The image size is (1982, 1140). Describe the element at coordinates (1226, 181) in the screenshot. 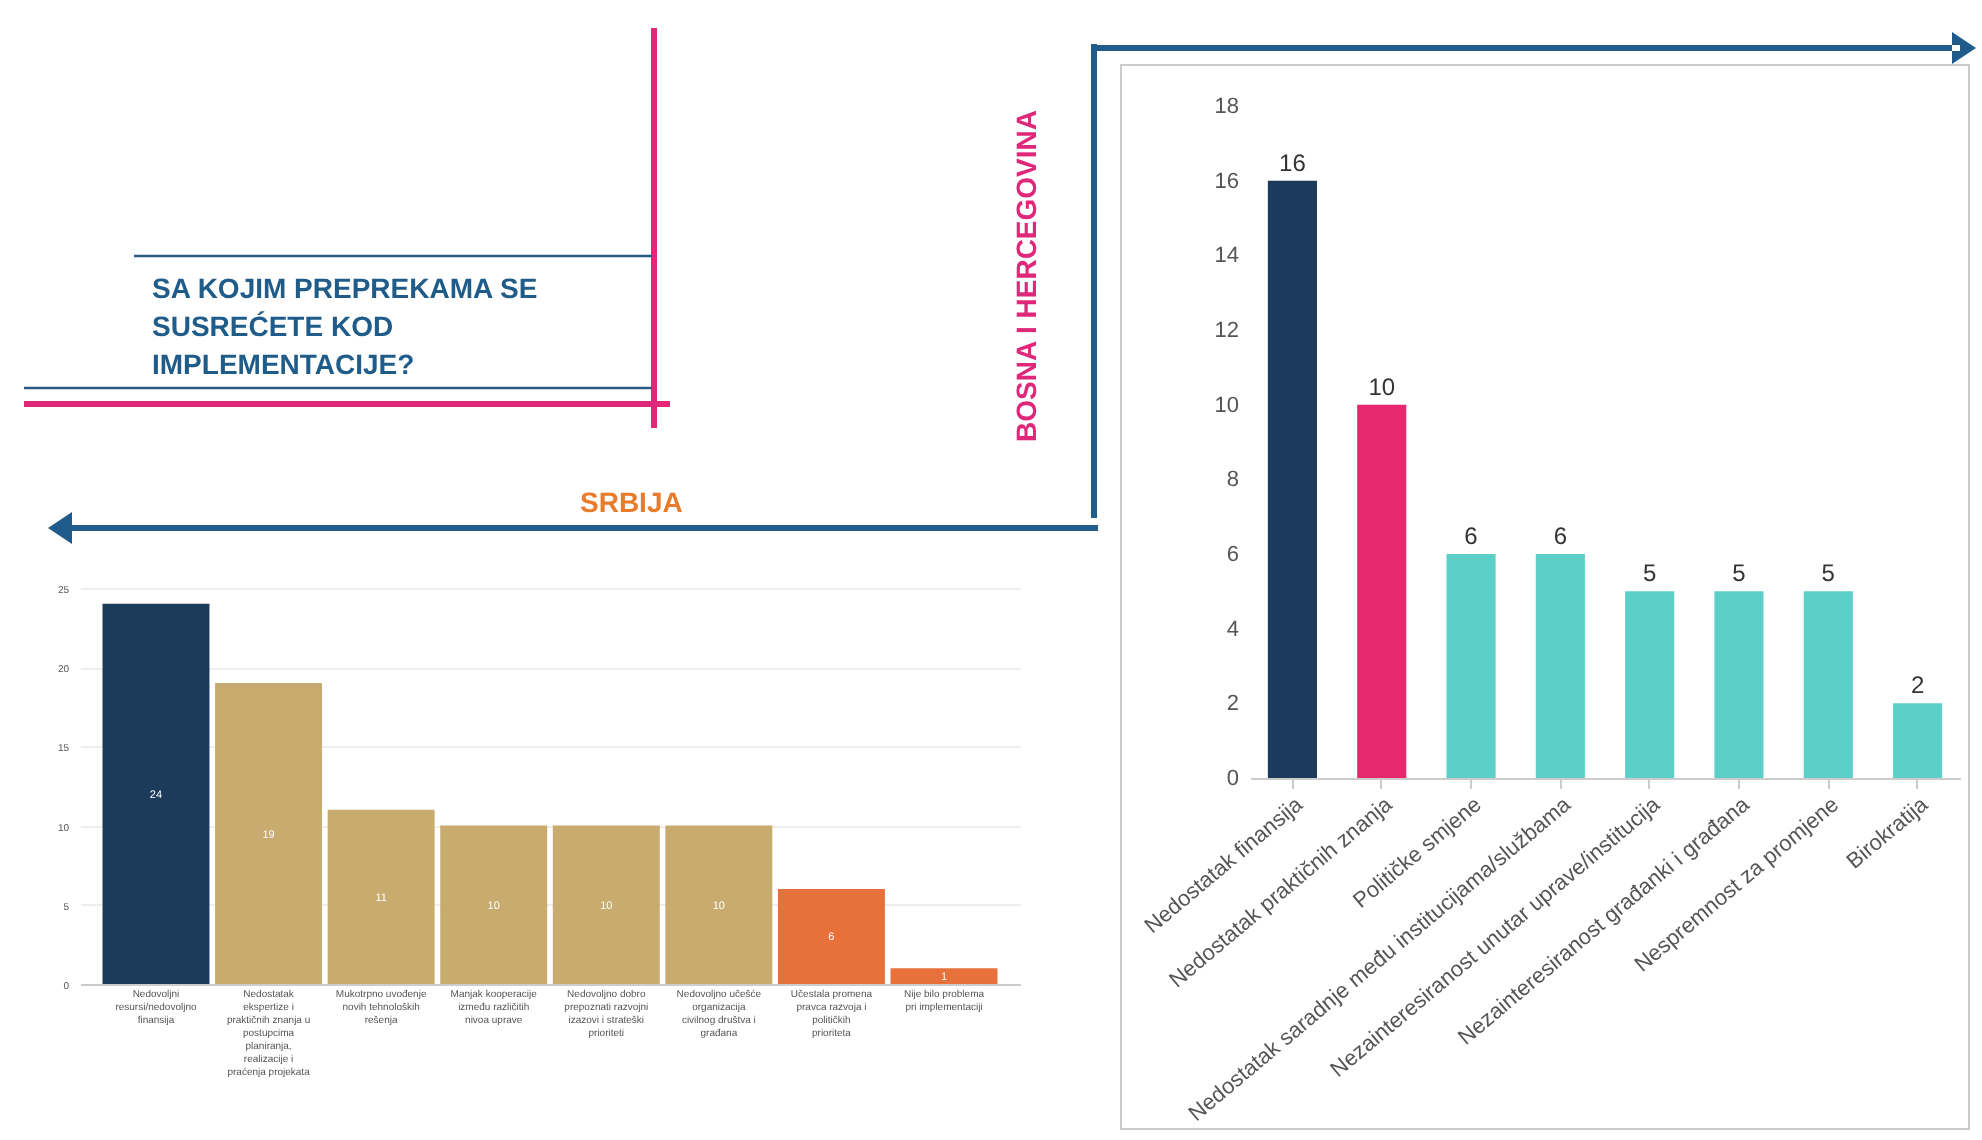

I see `y-tick-label: 16` at that location.